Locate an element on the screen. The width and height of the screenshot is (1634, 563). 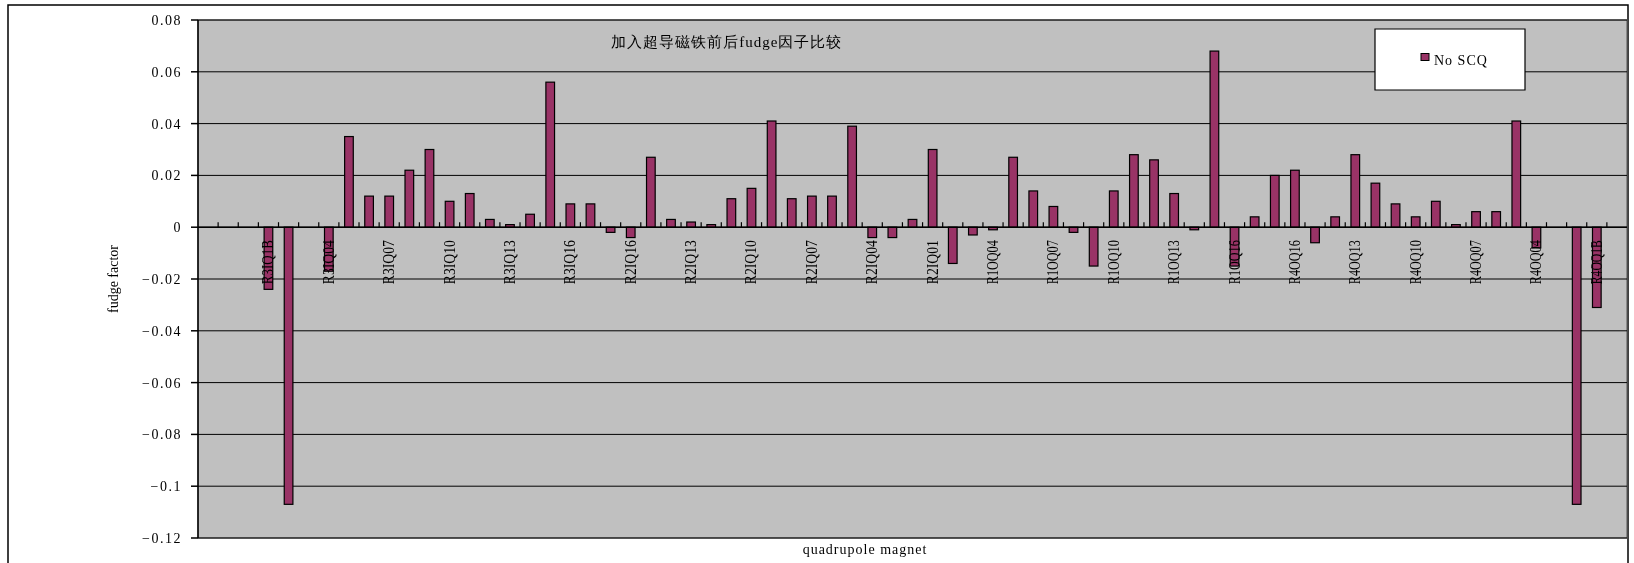
x-tick-label: R3IQ1B is located at coordinates (268, 257).